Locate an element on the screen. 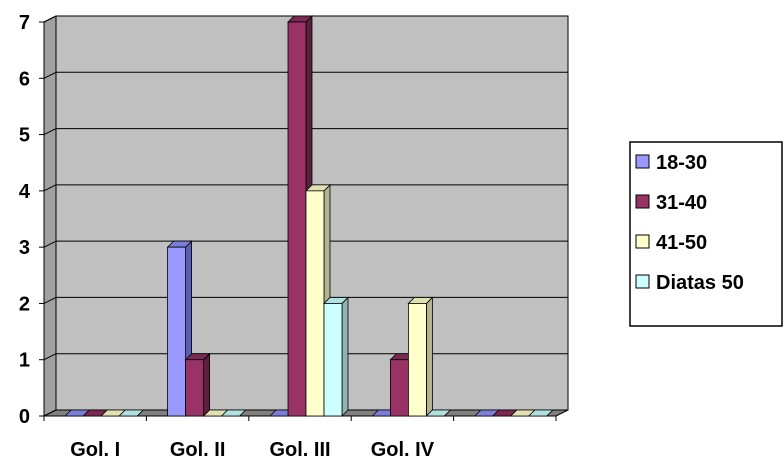 The width and height of the screenshot is (784, 464). y-tick-label: 2 is located at coordinates (24, 304).